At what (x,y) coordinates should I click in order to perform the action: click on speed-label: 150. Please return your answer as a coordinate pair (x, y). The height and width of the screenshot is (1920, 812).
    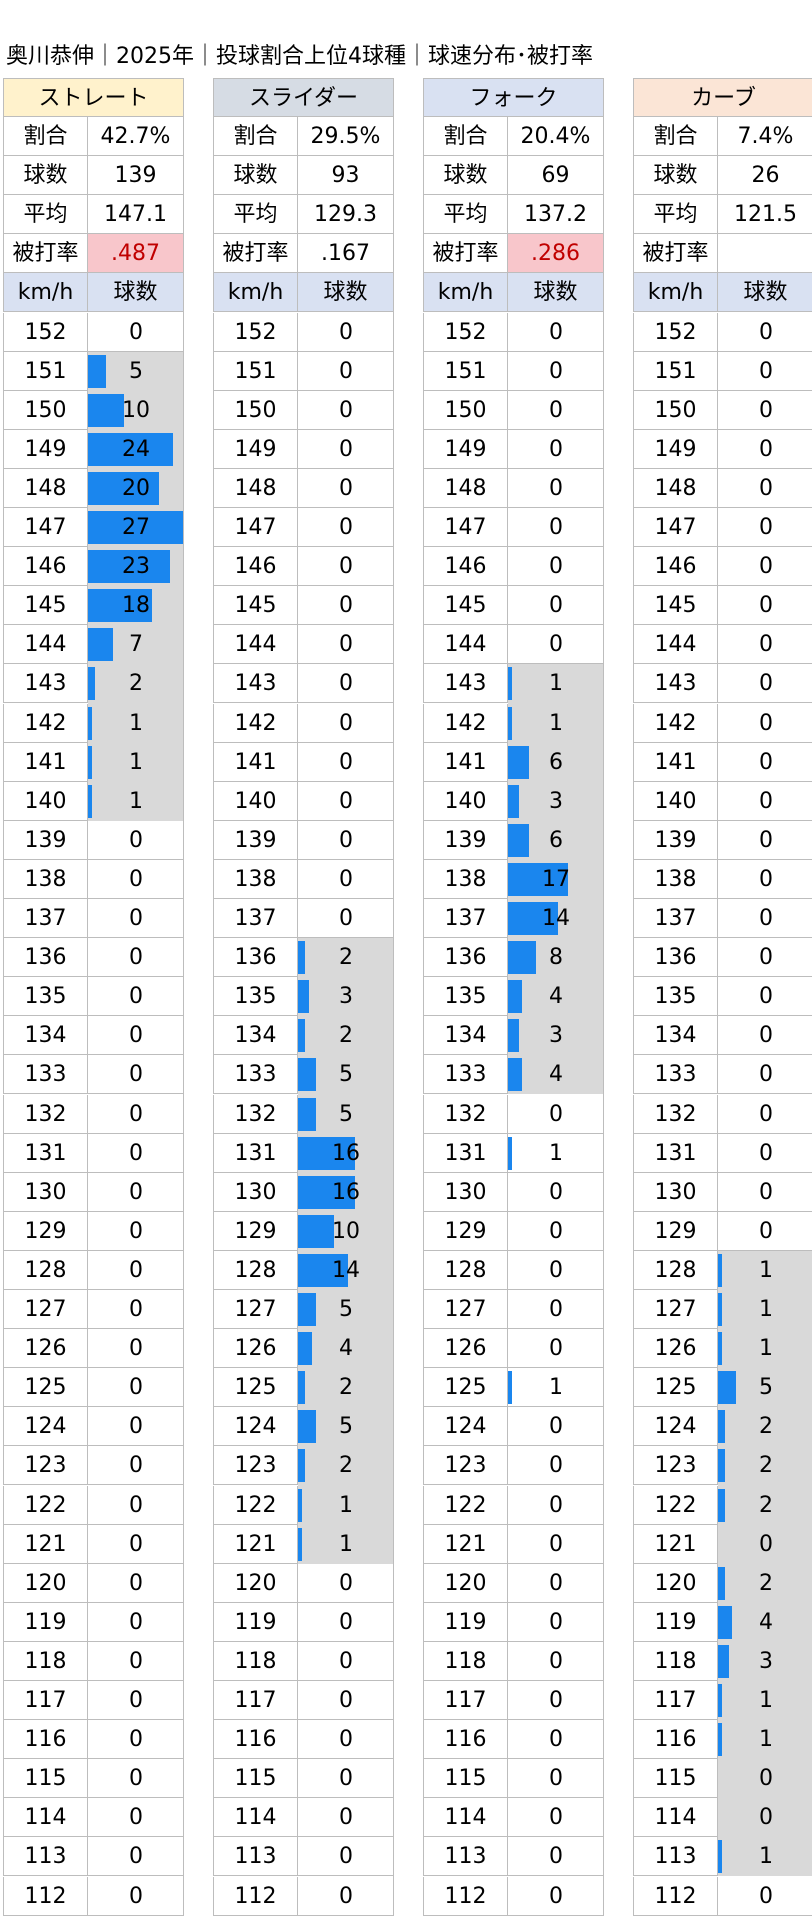
    Looking at the image, I should click on (255, 410).